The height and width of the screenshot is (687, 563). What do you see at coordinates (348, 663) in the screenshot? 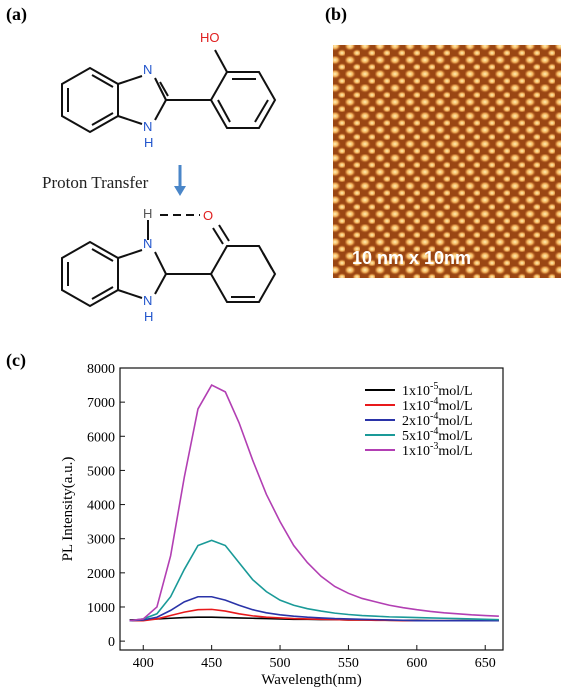
I see `x-tick-label: 550` at bounding box center [348, 663].